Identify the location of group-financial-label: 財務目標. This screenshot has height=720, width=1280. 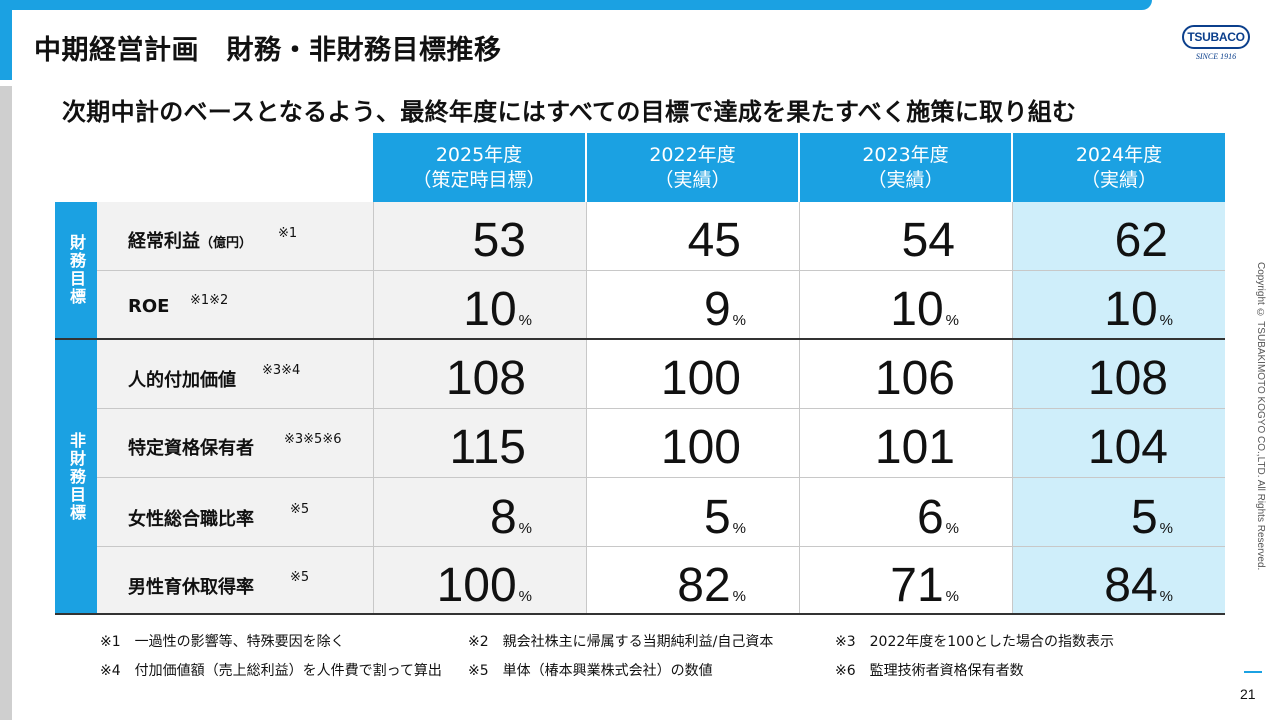
(76, 270).